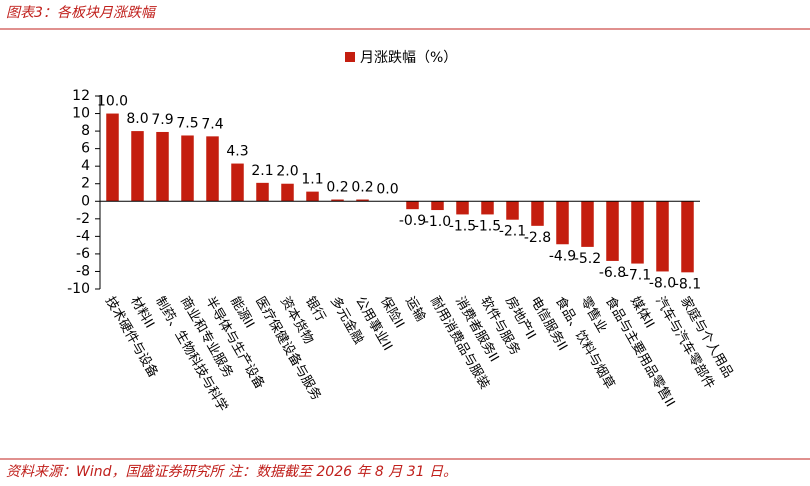  Describe the element at coordinates (83, 219) in the screenshot. I see `y-tick-label: -2` at that location.